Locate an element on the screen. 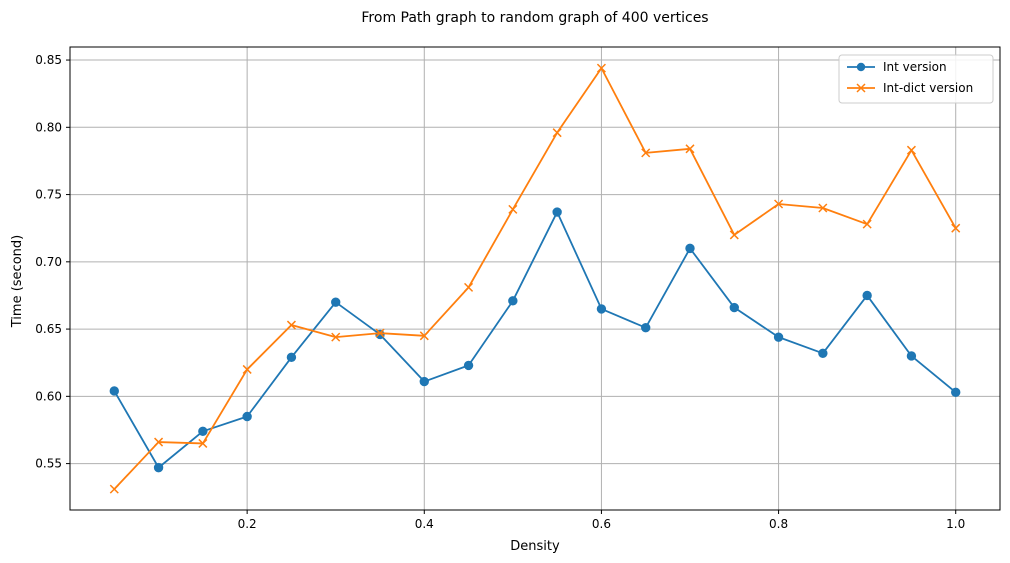 Image resolution: width=1010 pixels, height=563 pixels. legend-label: Int version is located at coordinates (915, 67).